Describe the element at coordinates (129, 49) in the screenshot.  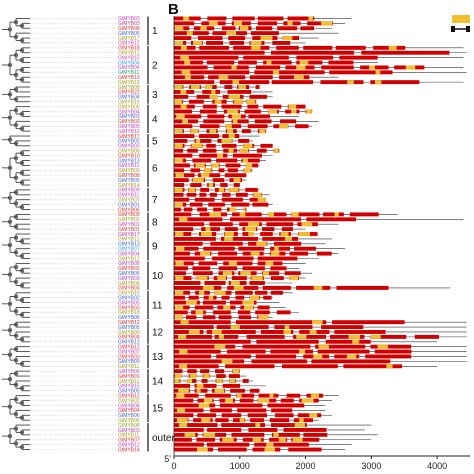
I see `gene-label: GtMYB18` at that location.